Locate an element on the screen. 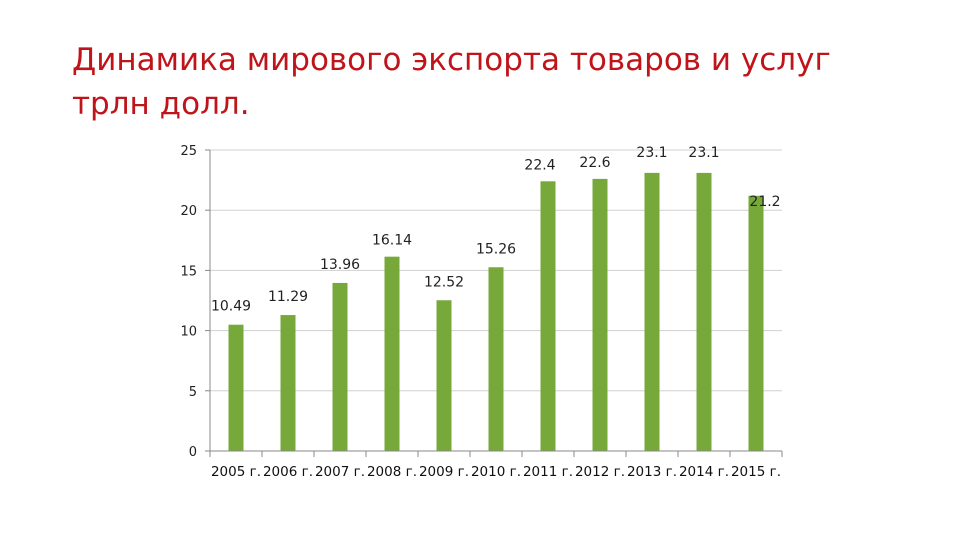 The width and height of the screenshot is (960, 540). data-label: 22.4 is located at coordinates (539, 165).